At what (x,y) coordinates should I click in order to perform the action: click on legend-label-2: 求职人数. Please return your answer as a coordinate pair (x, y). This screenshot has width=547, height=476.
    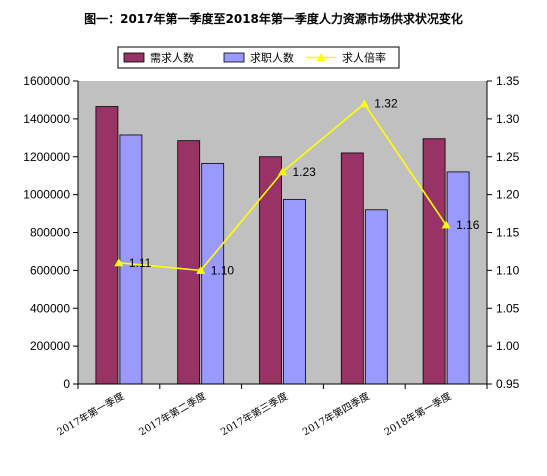
    Looking at the image, I should click on (272, 58).